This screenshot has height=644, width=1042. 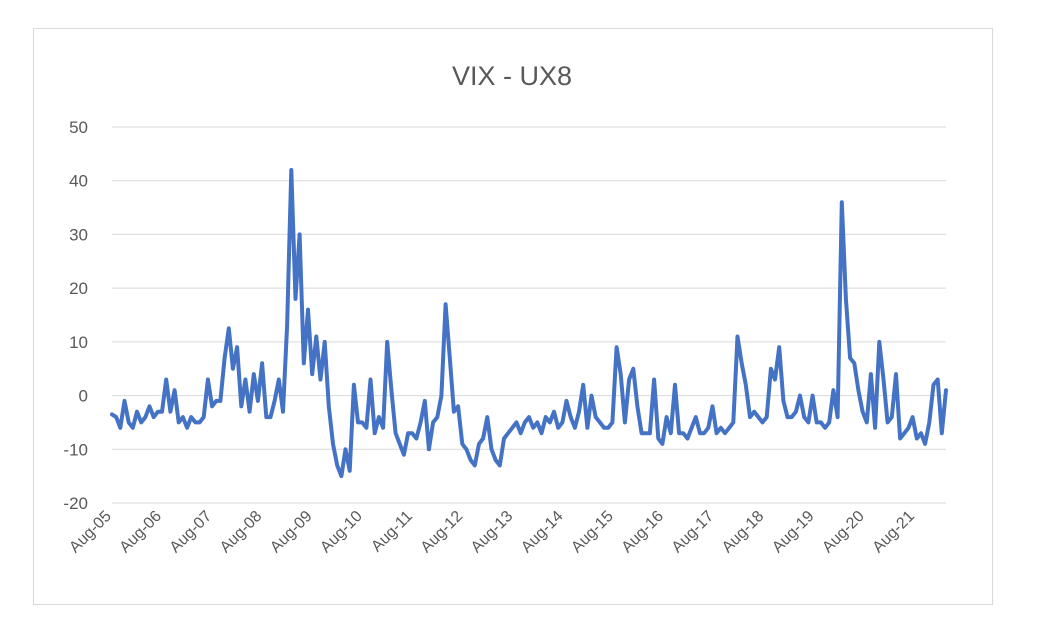 I want to click on x-tick-label: Aug-15, so click(x=592, y=532).